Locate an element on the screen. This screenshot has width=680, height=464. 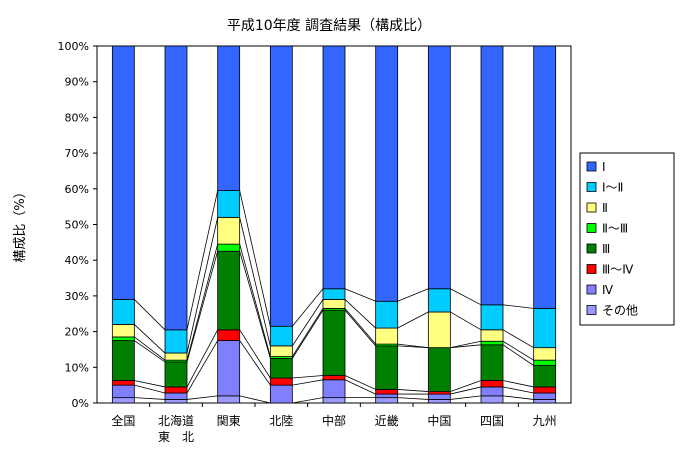
x-tick-label: 北海道 is located at coordinates (176, 420).